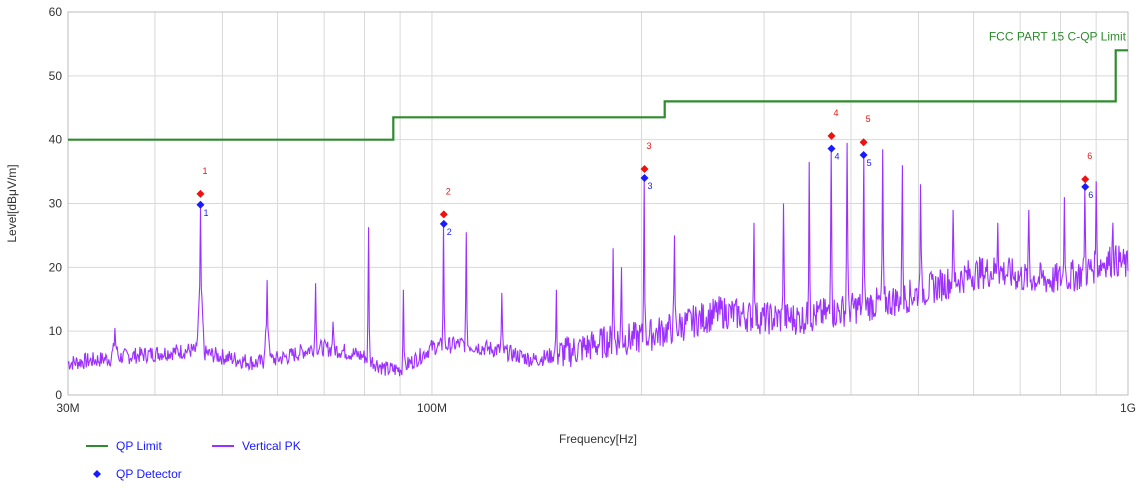  I want to click on y-tick-label: 30, so click(56, 204).